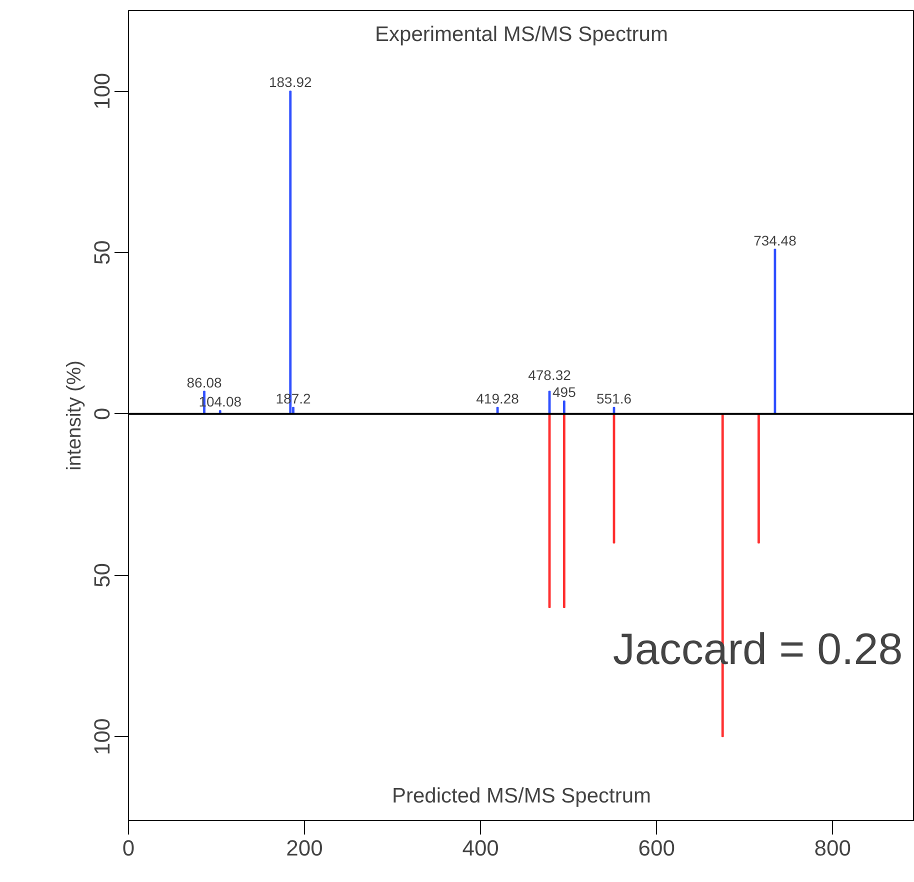 This screenshot has width=914, height=882. What do you see at coordinates (614, 398) in the screenshot?
I see `annotation: 551.6` at bounding box center [614, 398].